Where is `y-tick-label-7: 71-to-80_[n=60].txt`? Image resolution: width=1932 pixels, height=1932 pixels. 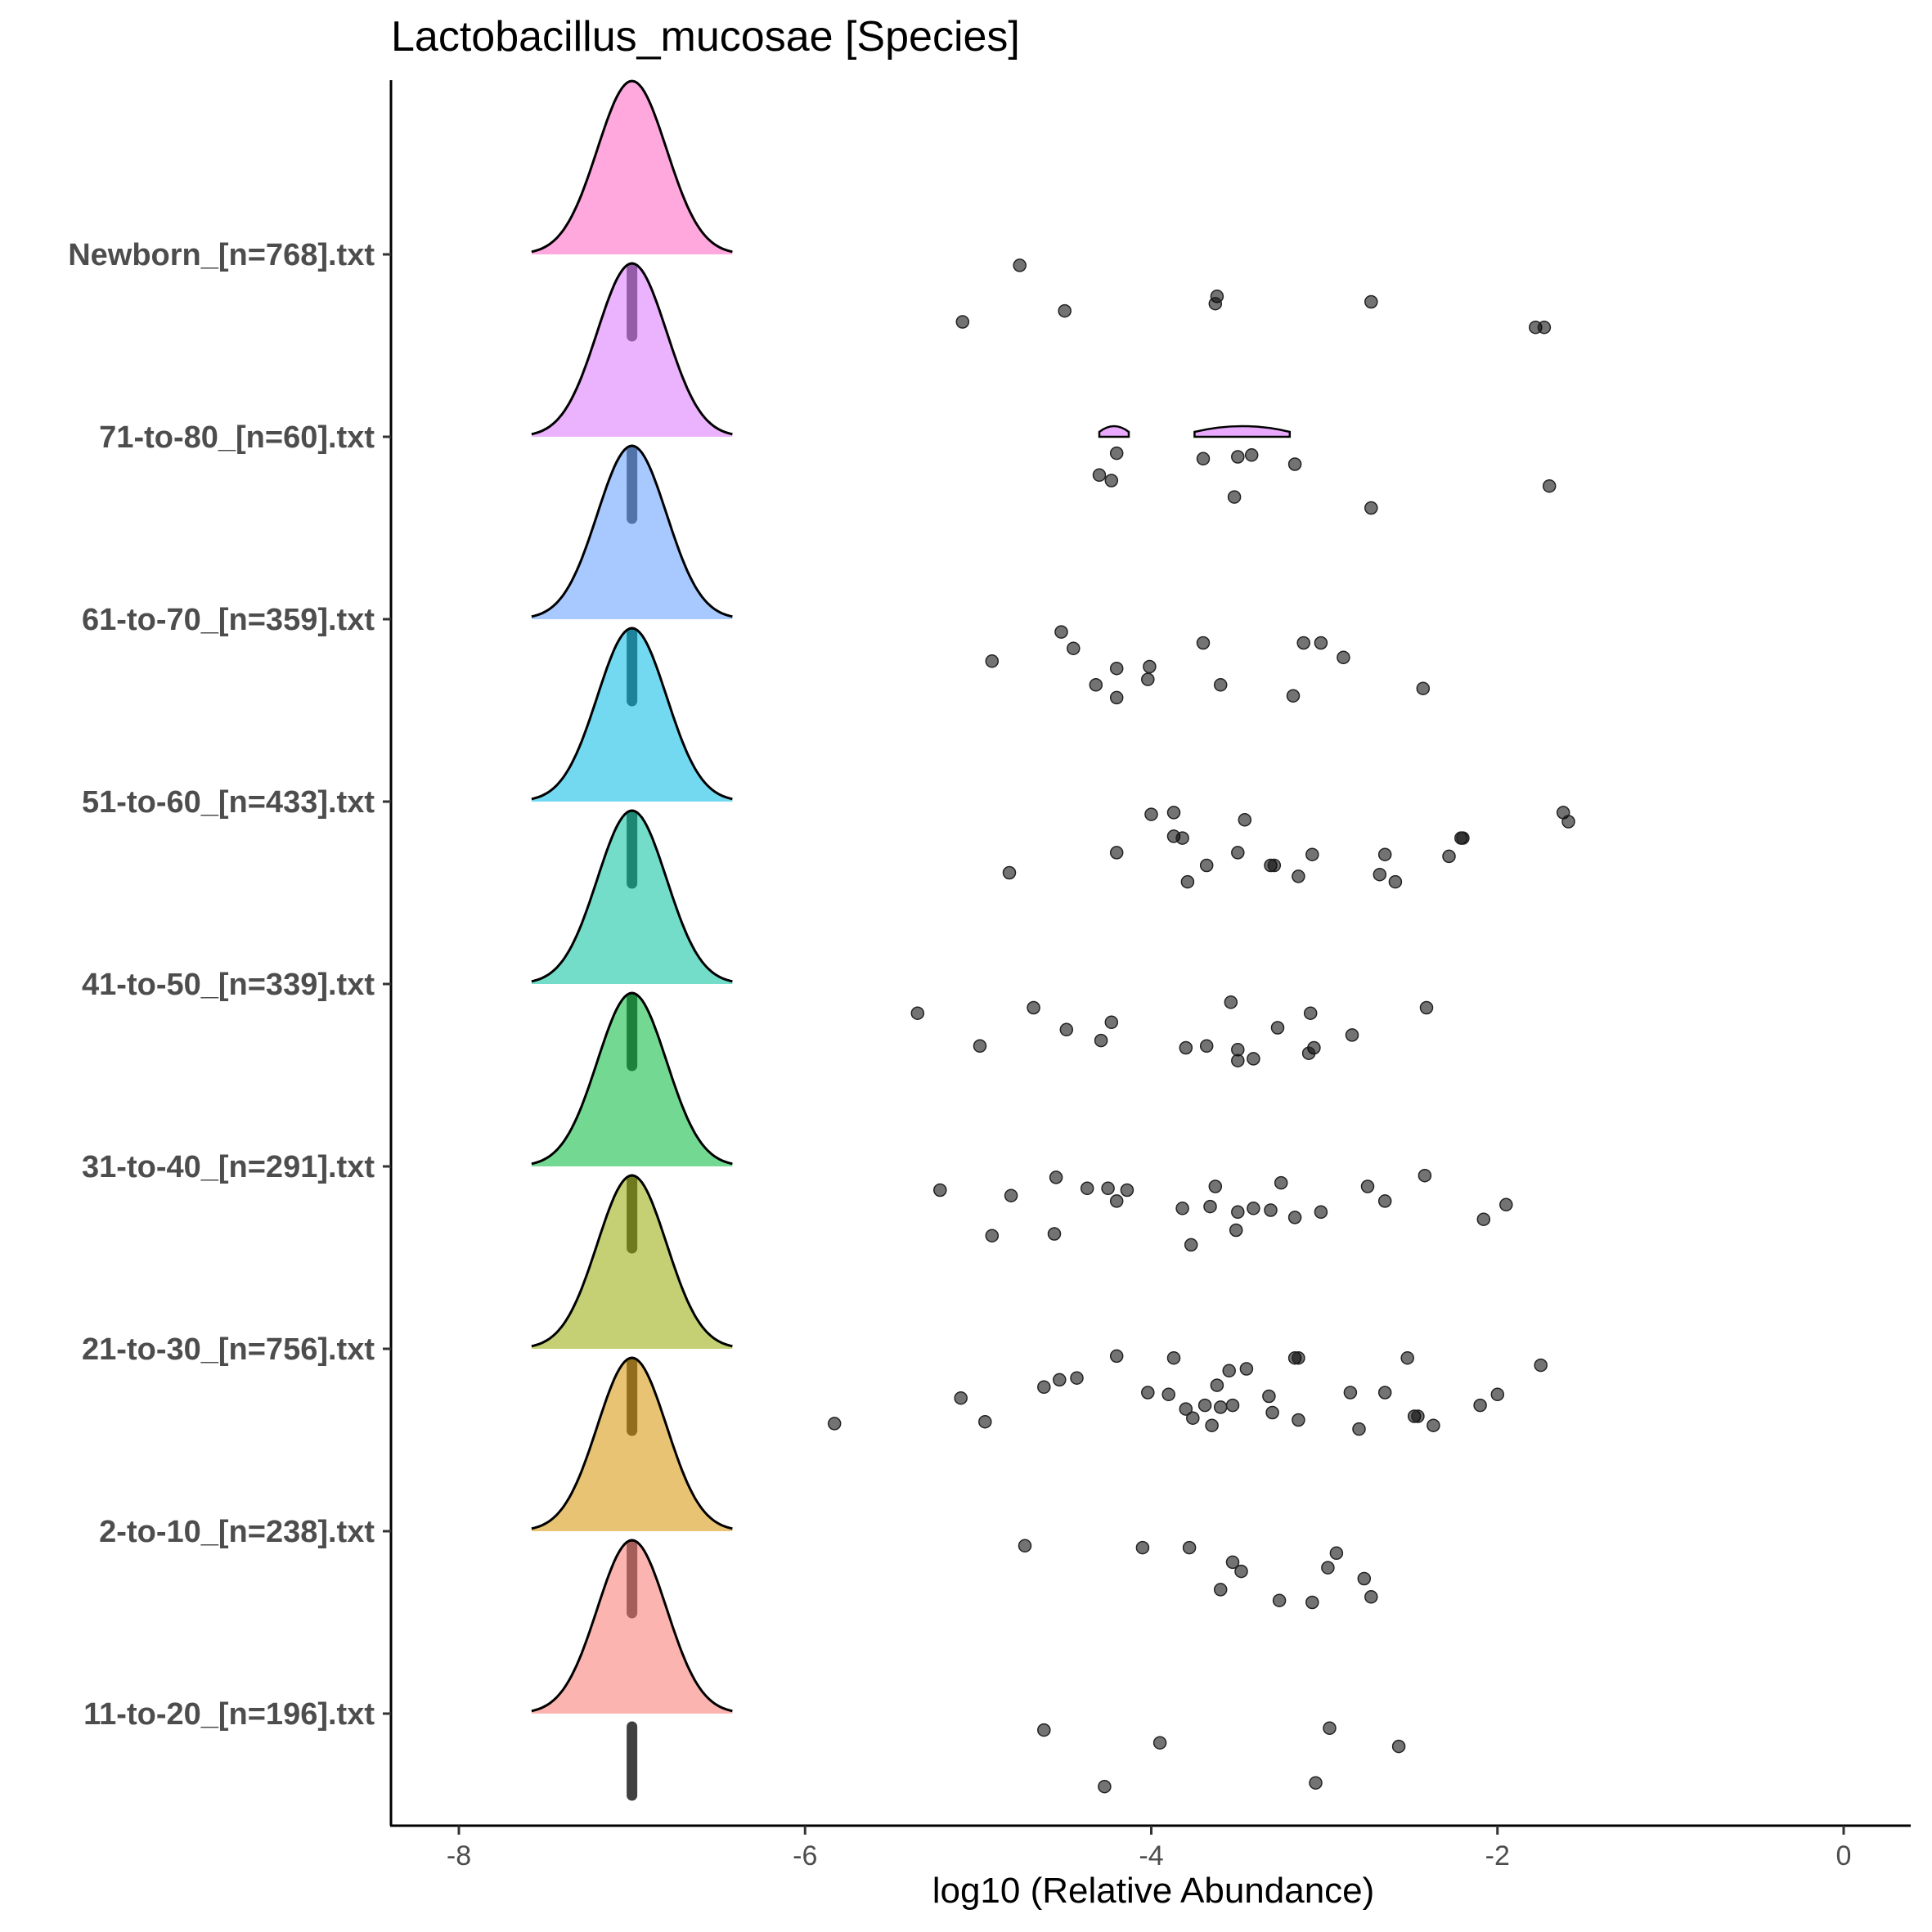
y-tick-label-7: 71-to-80_[n=60].txt is located at coordinates (237, 438).